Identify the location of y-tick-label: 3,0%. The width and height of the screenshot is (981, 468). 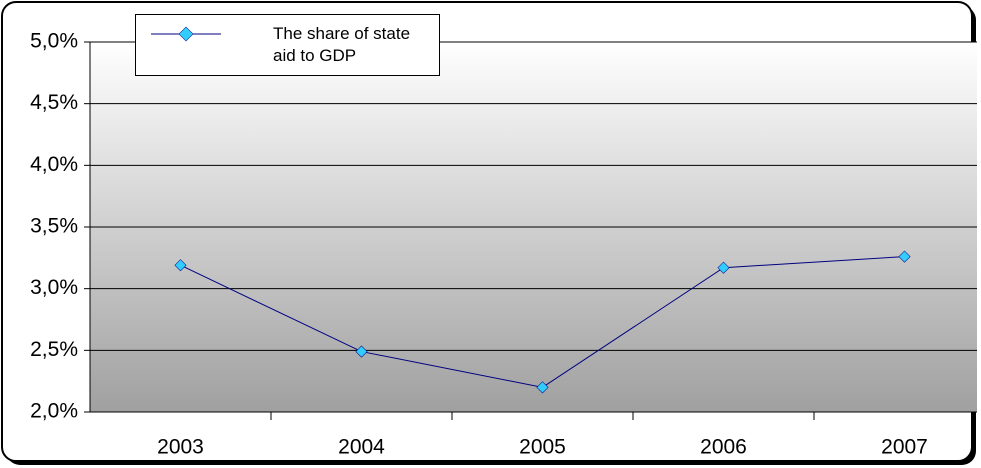
(54, 287).